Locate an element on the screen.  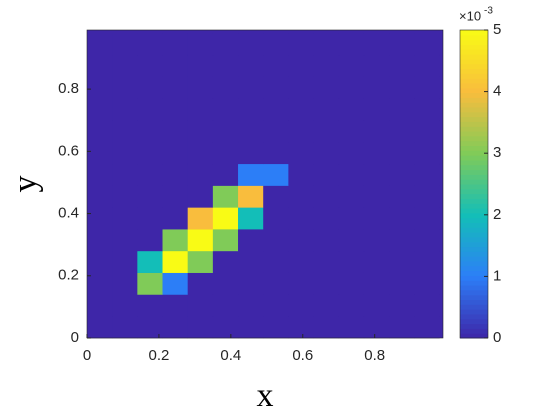
x-tick-label: 0.6 is located at coordinates (302, 355).